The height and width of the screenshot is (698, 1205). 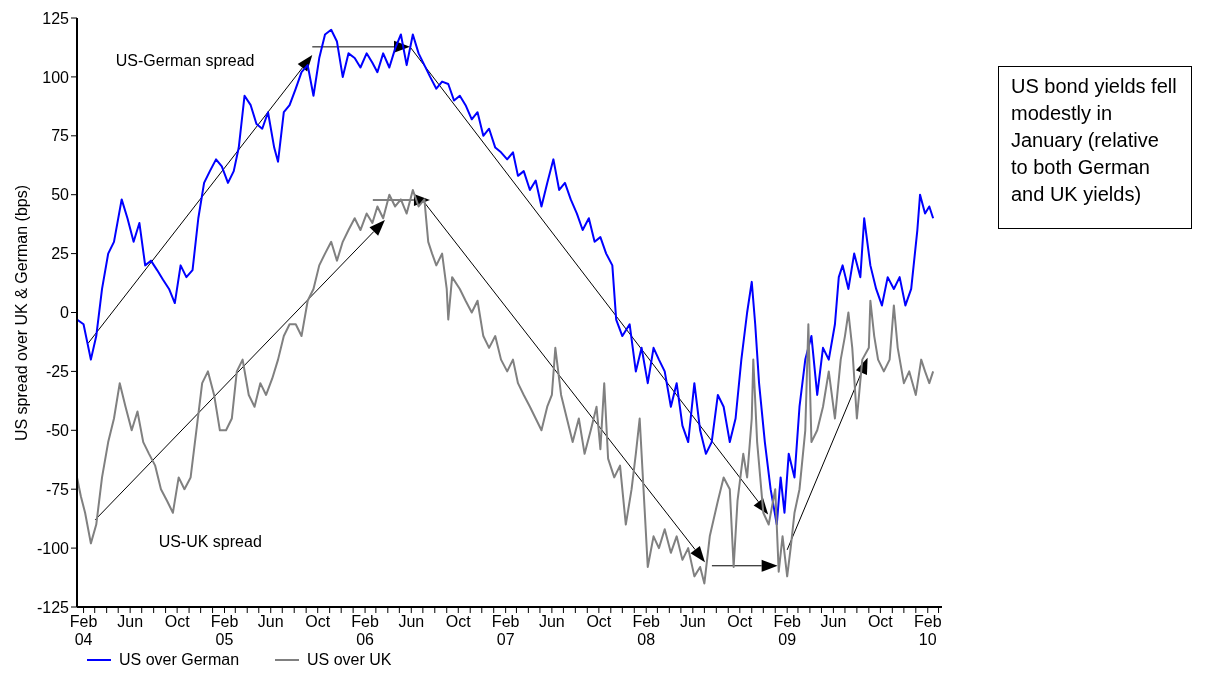 What do you see at coordinates (56, 18) in the screenshot?
I see `y-tick-label: 125` at bounding box center [56, 18].